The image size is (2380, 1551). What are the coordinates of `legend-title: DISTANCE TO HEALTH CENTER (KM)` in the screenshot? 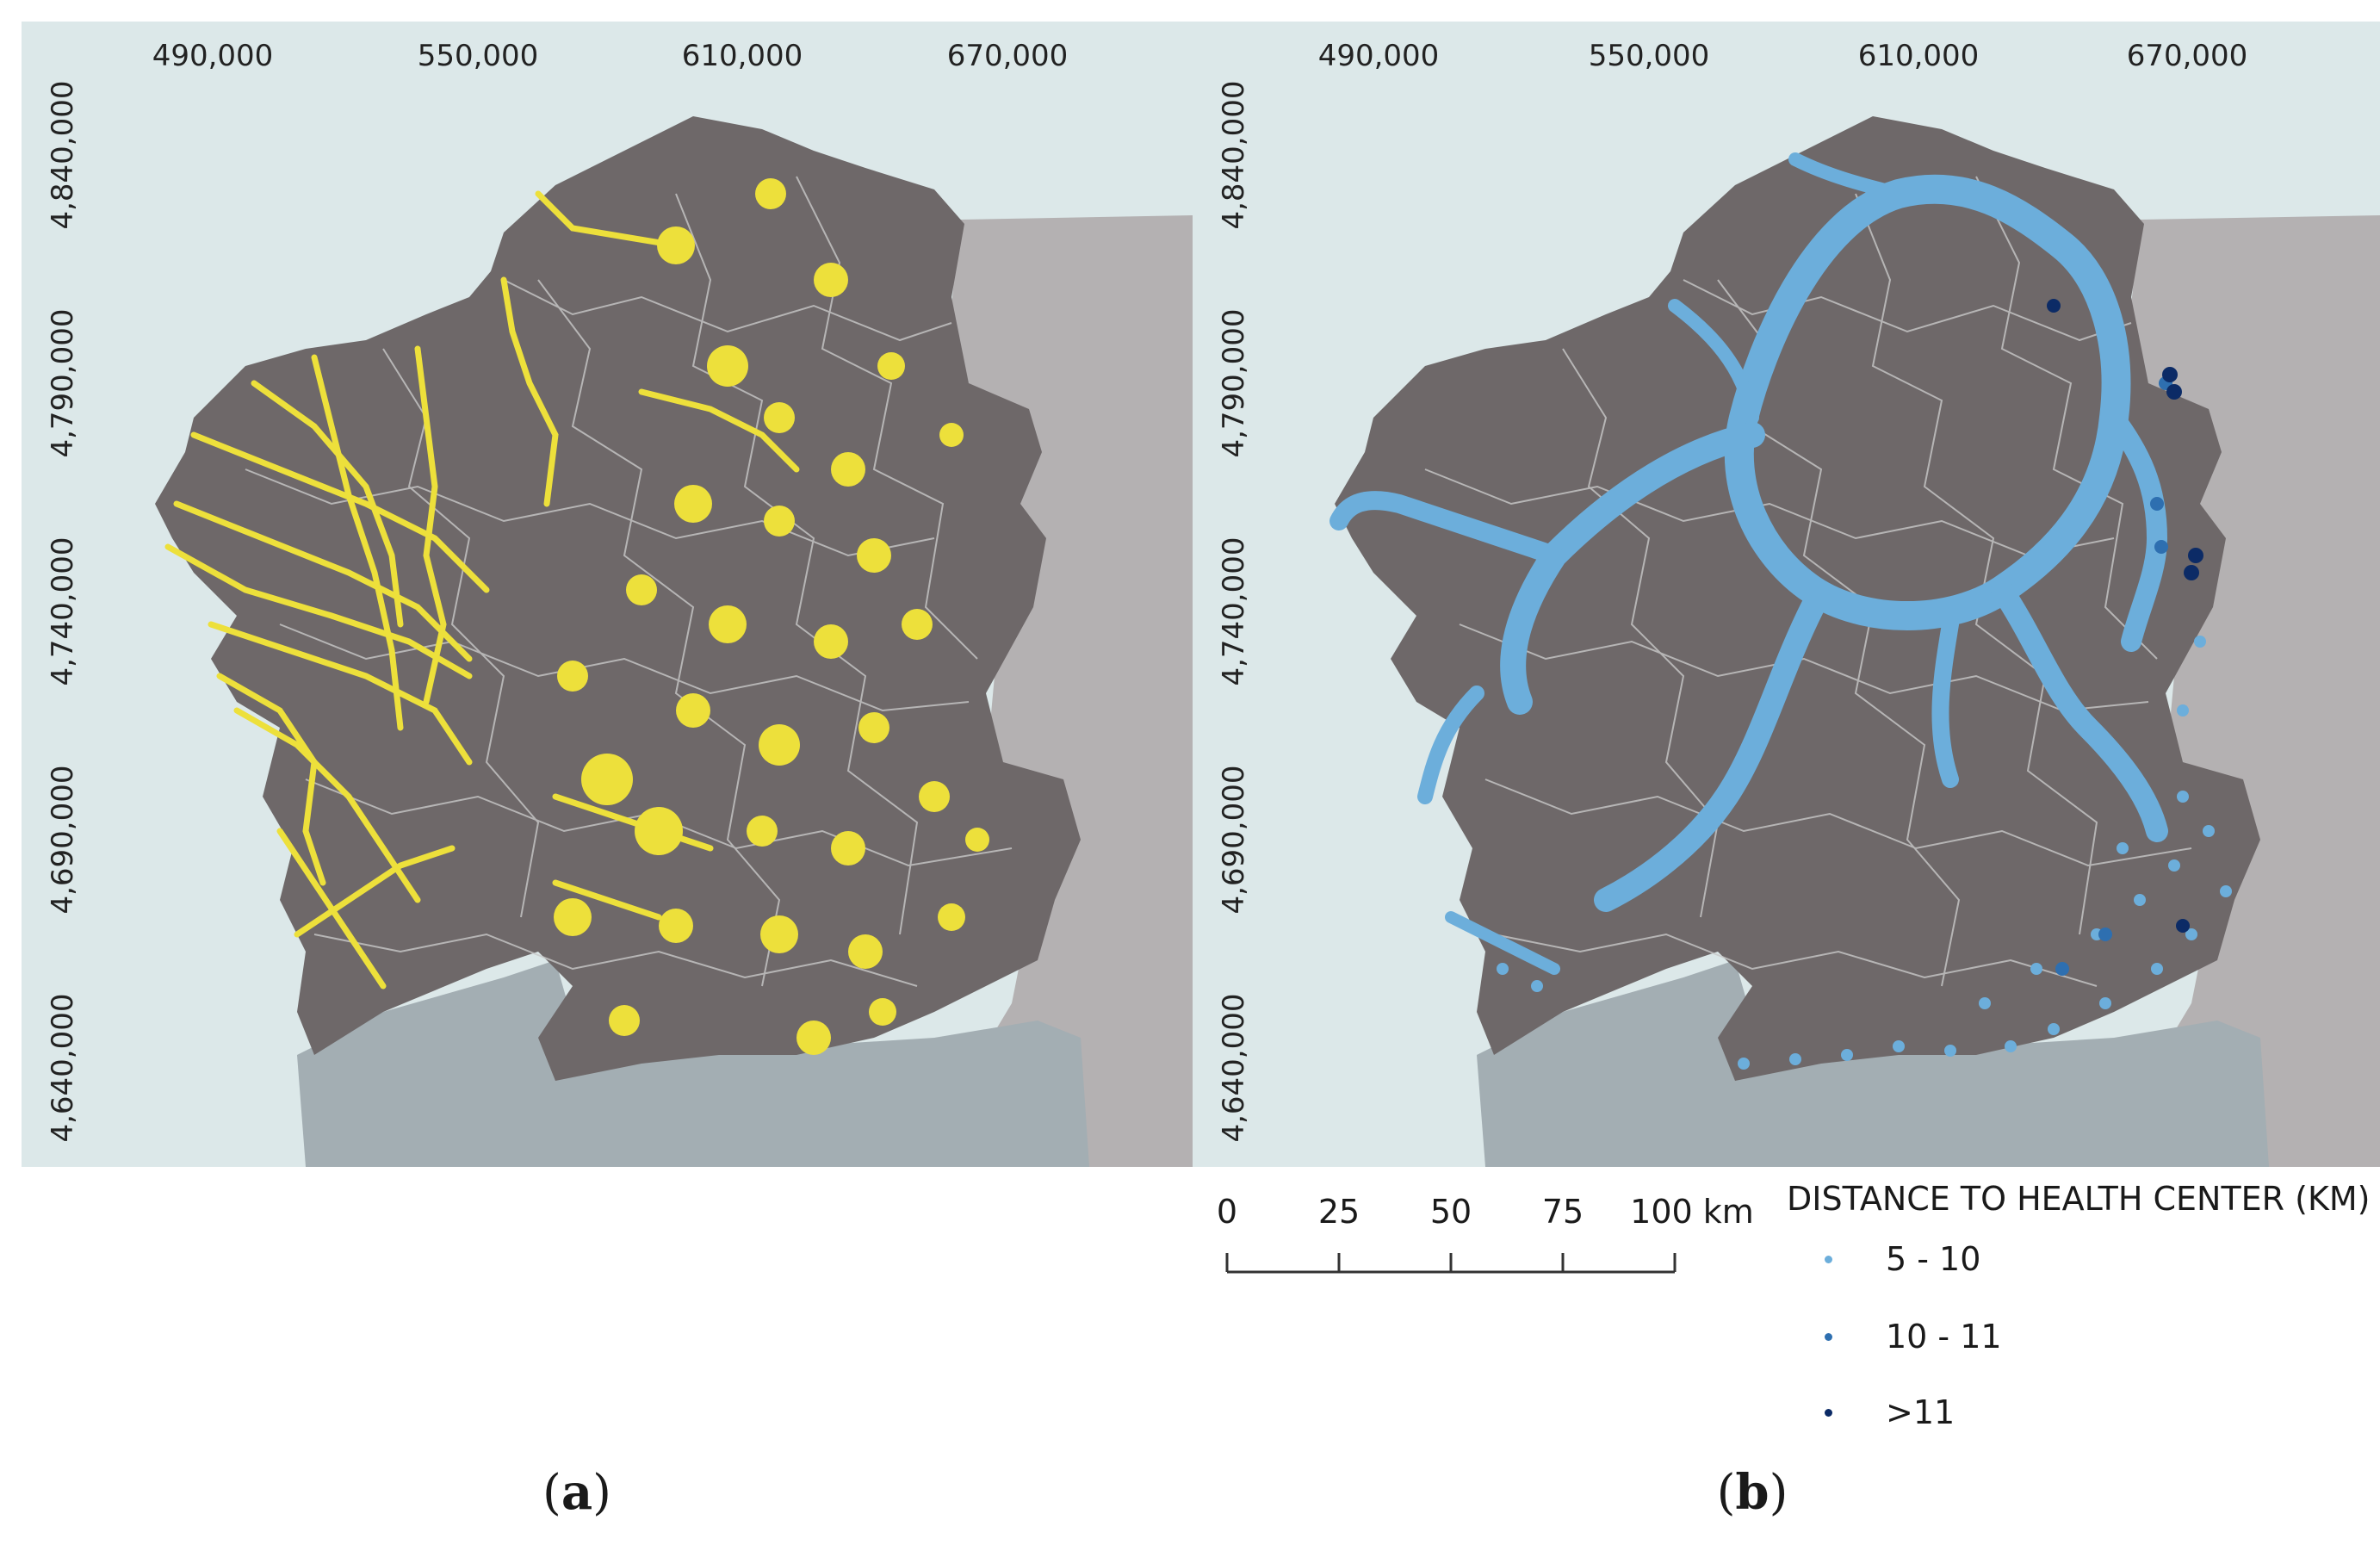 It's located at (2079, 1199).